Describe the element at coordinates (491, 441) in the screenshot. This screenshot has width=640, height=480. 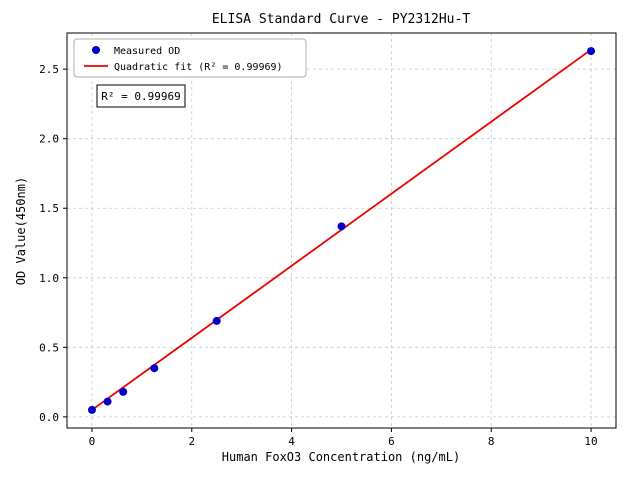
I see `x-tick-label: 8` at that location.